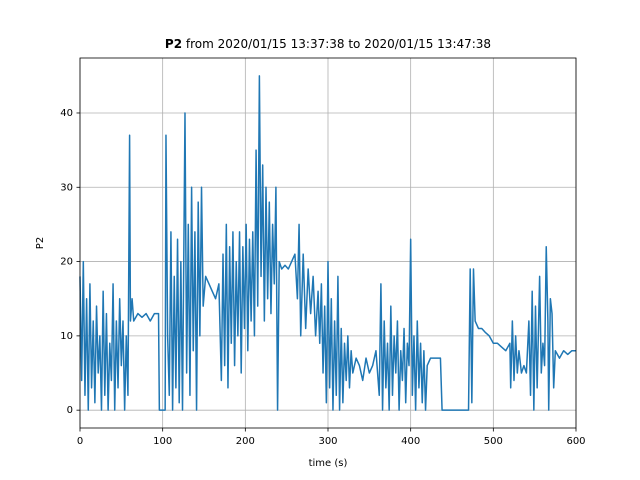  I want to click on title-prefix: P2, so click(173, 44).